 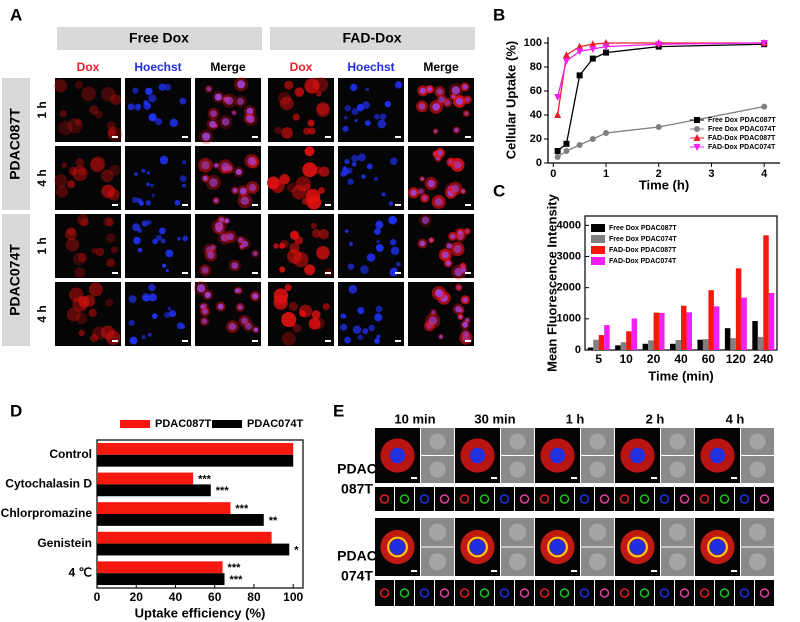 What do you see at coordinates (15, 144) in the screenshot?
I see `cell-line-label: PDAC087T` at bounding box center [15, 144].